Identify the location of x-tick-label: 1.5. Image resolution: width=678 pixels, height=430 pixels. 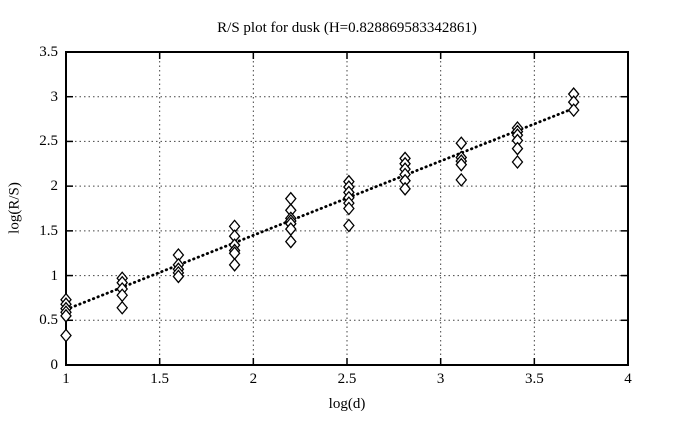
(160, 379).